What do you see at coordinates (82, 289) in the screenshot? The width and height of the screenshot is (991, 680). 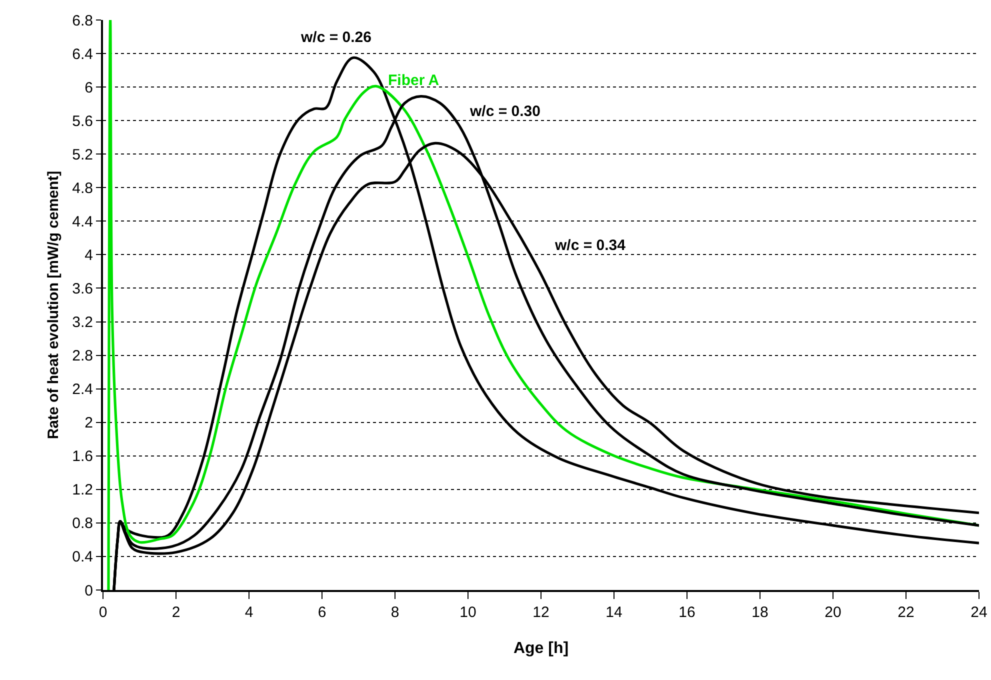 I see `y-tick-label: 3.6` at bounding box center [82, 289].